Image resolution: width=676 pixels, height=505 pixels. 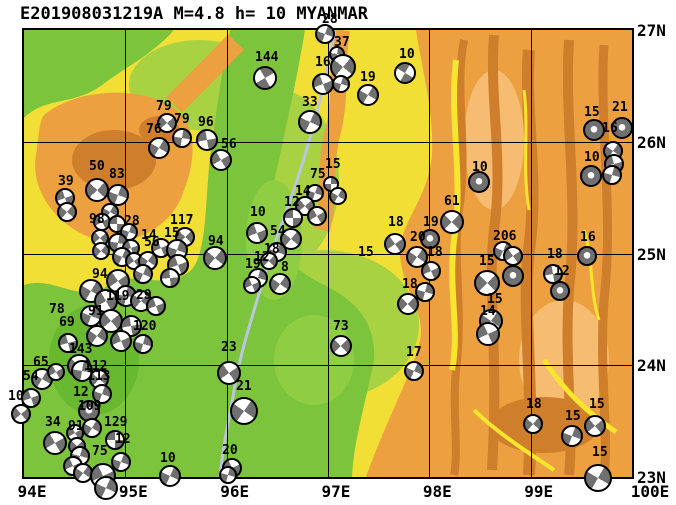 What do you see at coordinates (229, 347) in the screenshot?
I see `depth-label: 23` at bounding box center [229, 347].